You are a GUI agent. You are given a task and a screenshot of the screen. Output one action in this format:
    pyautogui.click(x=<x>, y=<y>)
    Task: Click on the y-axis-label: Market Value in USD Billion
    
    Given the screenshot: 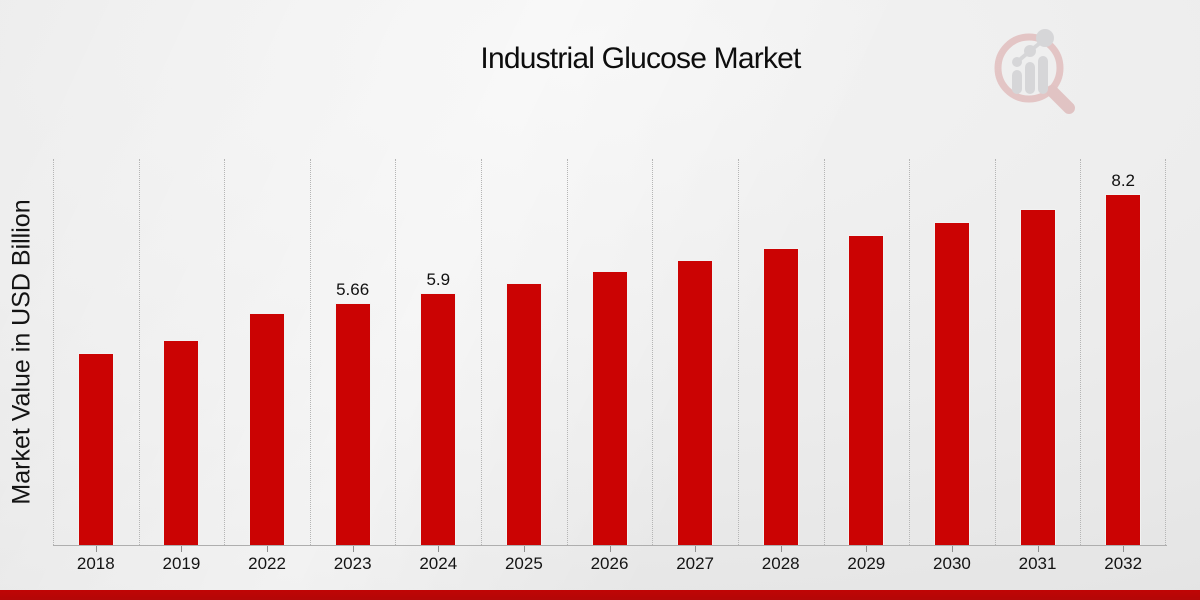 What is the action you would take?
    pyautogui.click(x=21, y=352)
    